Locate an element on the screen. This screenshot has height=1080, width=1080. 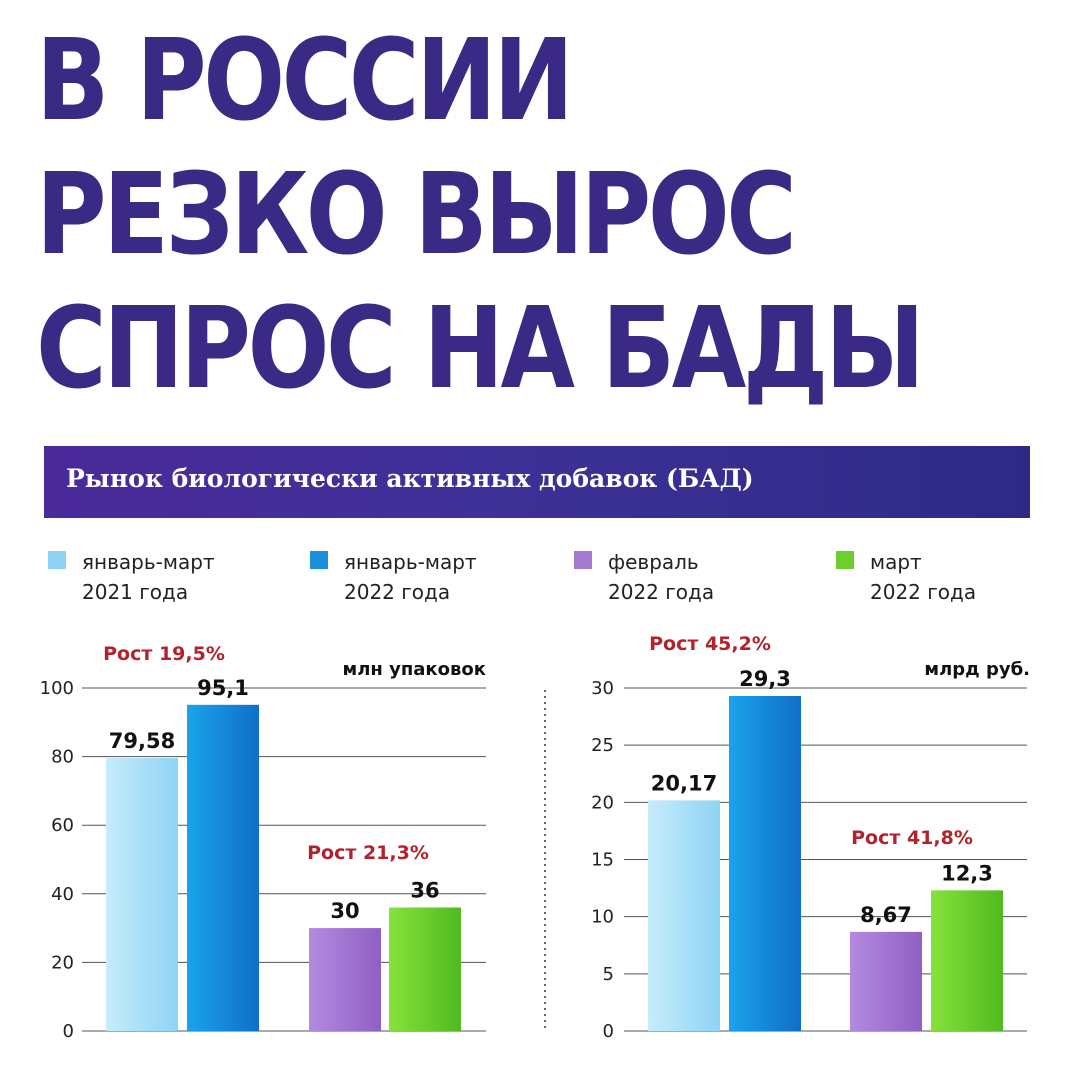
legend-label: февраль 2022 года is located at coordinates (661, 577).